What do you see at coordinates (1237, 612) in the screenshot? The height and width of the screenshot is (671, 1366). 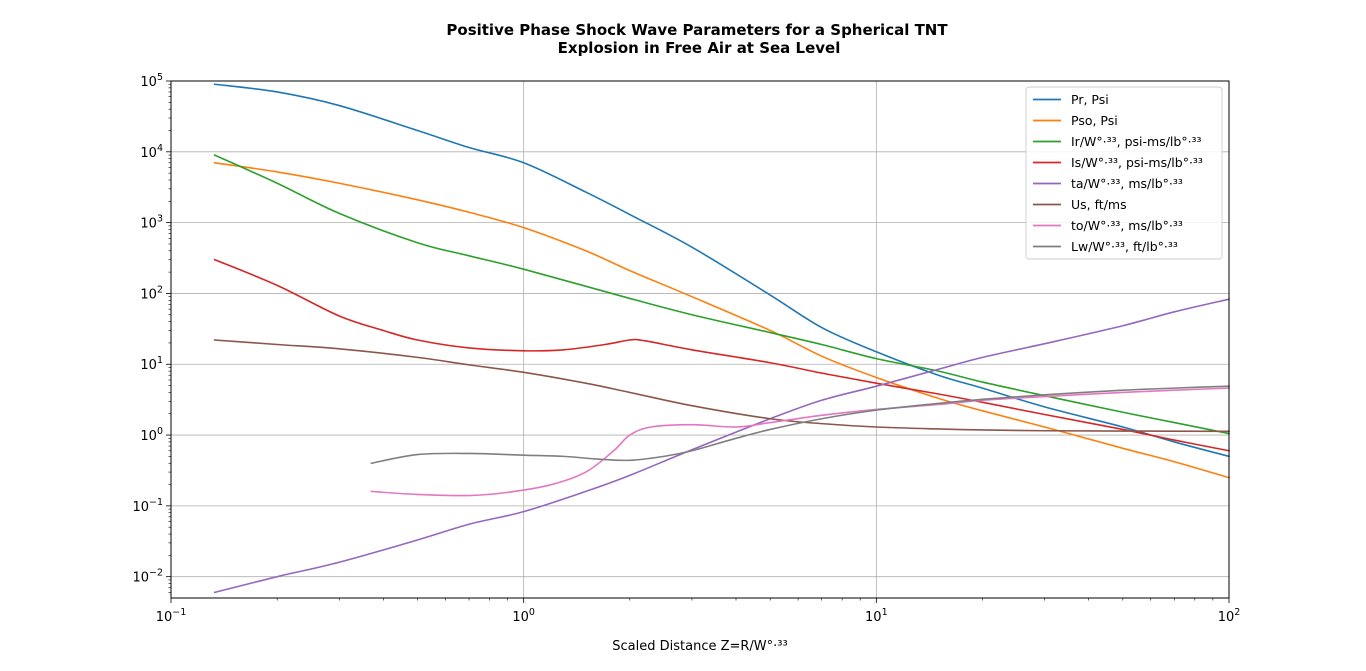 I see `x-tick-label-exponent: 2` at bounding box center [1237, 612].